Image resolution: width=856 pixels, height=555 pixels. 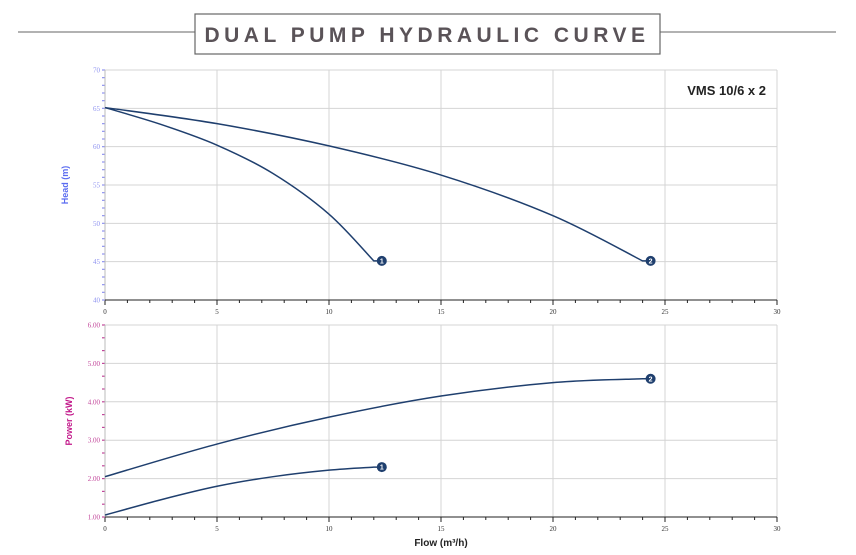 I want to click on y-tick-label: 40, so click(x=97, y=301).